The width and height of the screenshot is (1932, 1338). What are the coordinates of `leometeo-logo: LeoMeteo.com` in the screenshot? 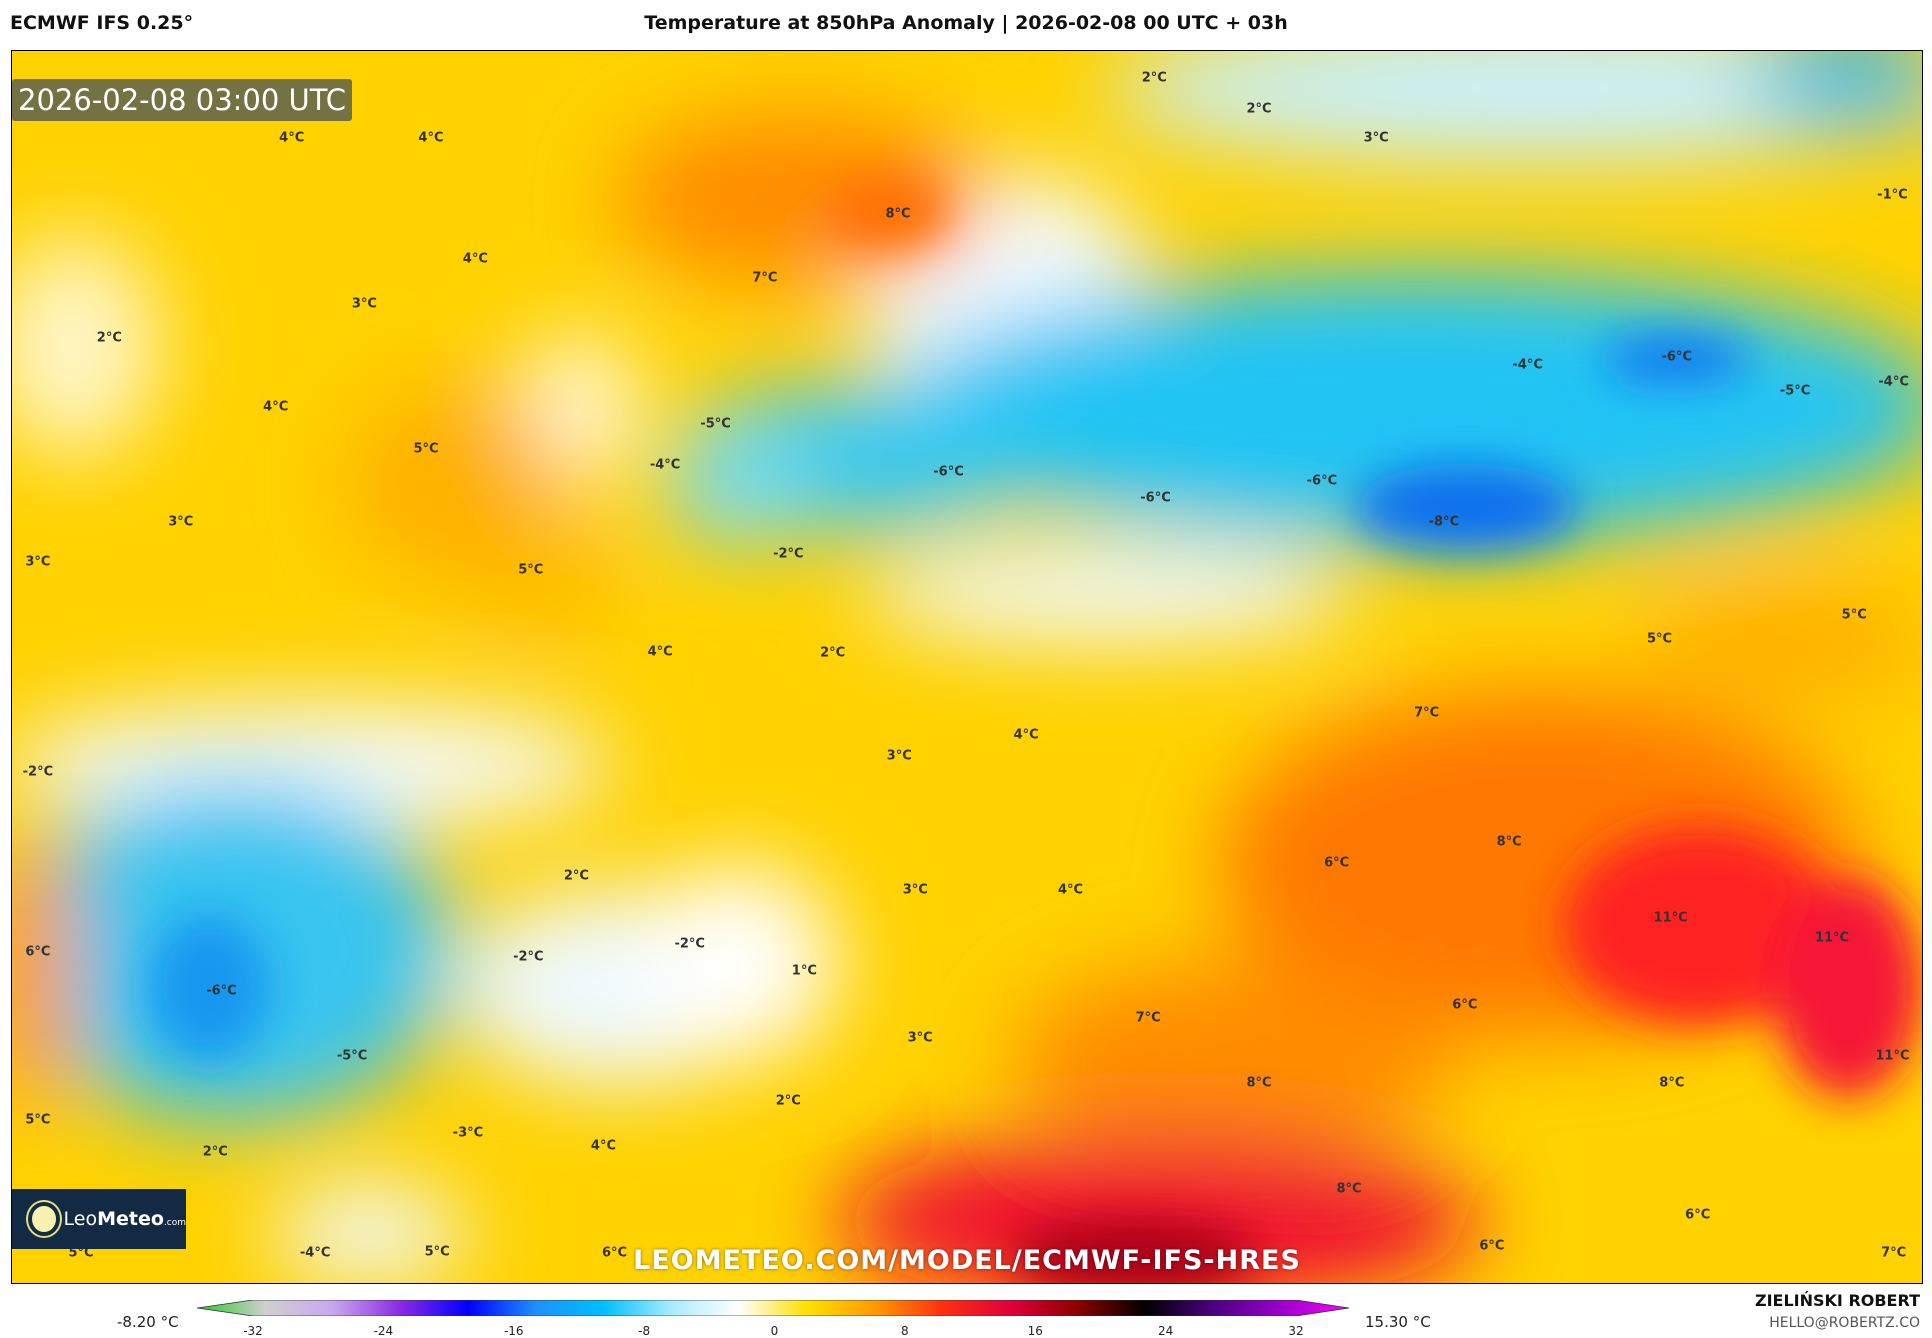 It's located at (99, 1219).